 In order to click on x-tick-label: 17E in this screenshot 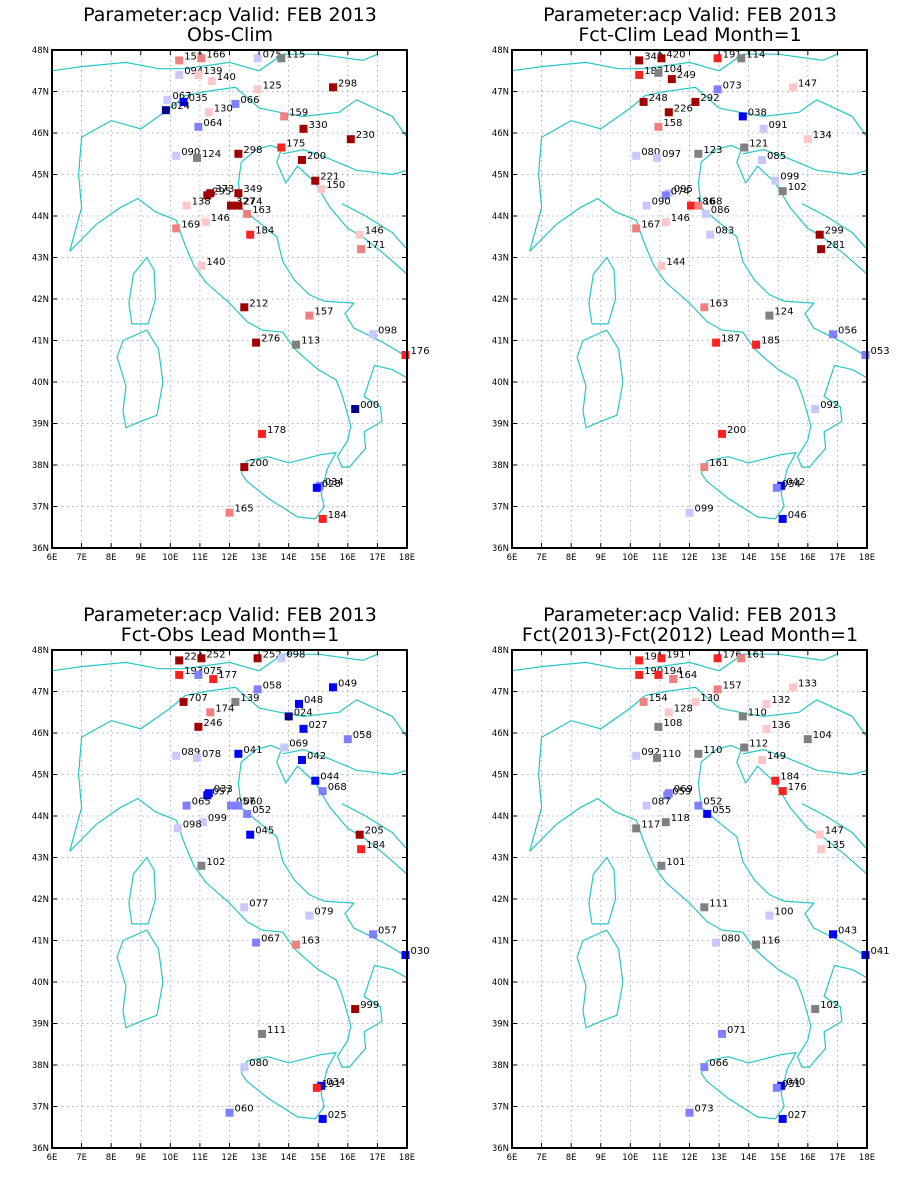, I will do `click(837, 558)`.